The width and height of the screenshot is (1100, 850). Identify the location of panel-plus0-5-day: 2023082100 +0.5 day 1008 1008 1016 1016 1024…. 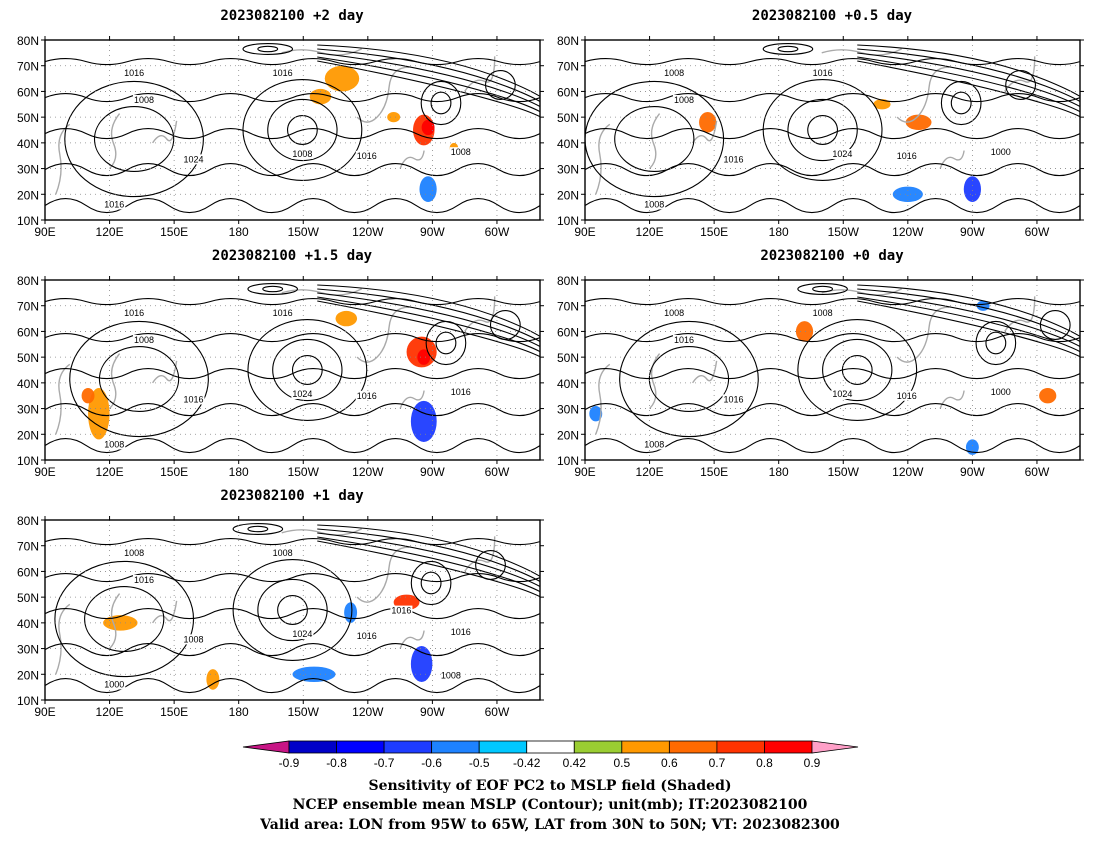
(820, 123).